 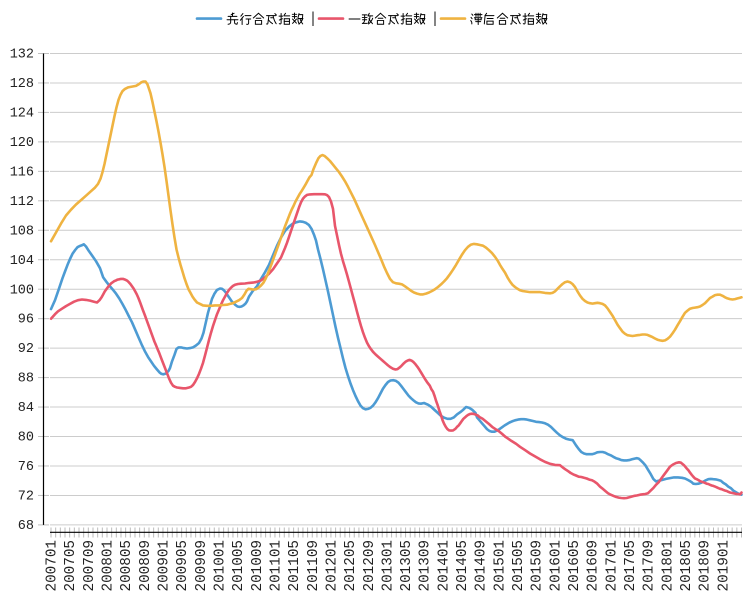 What do you see at coordinates (26, 408) in the screenshot?
I see `svg-text: 84` at bounding box center [26, 408].